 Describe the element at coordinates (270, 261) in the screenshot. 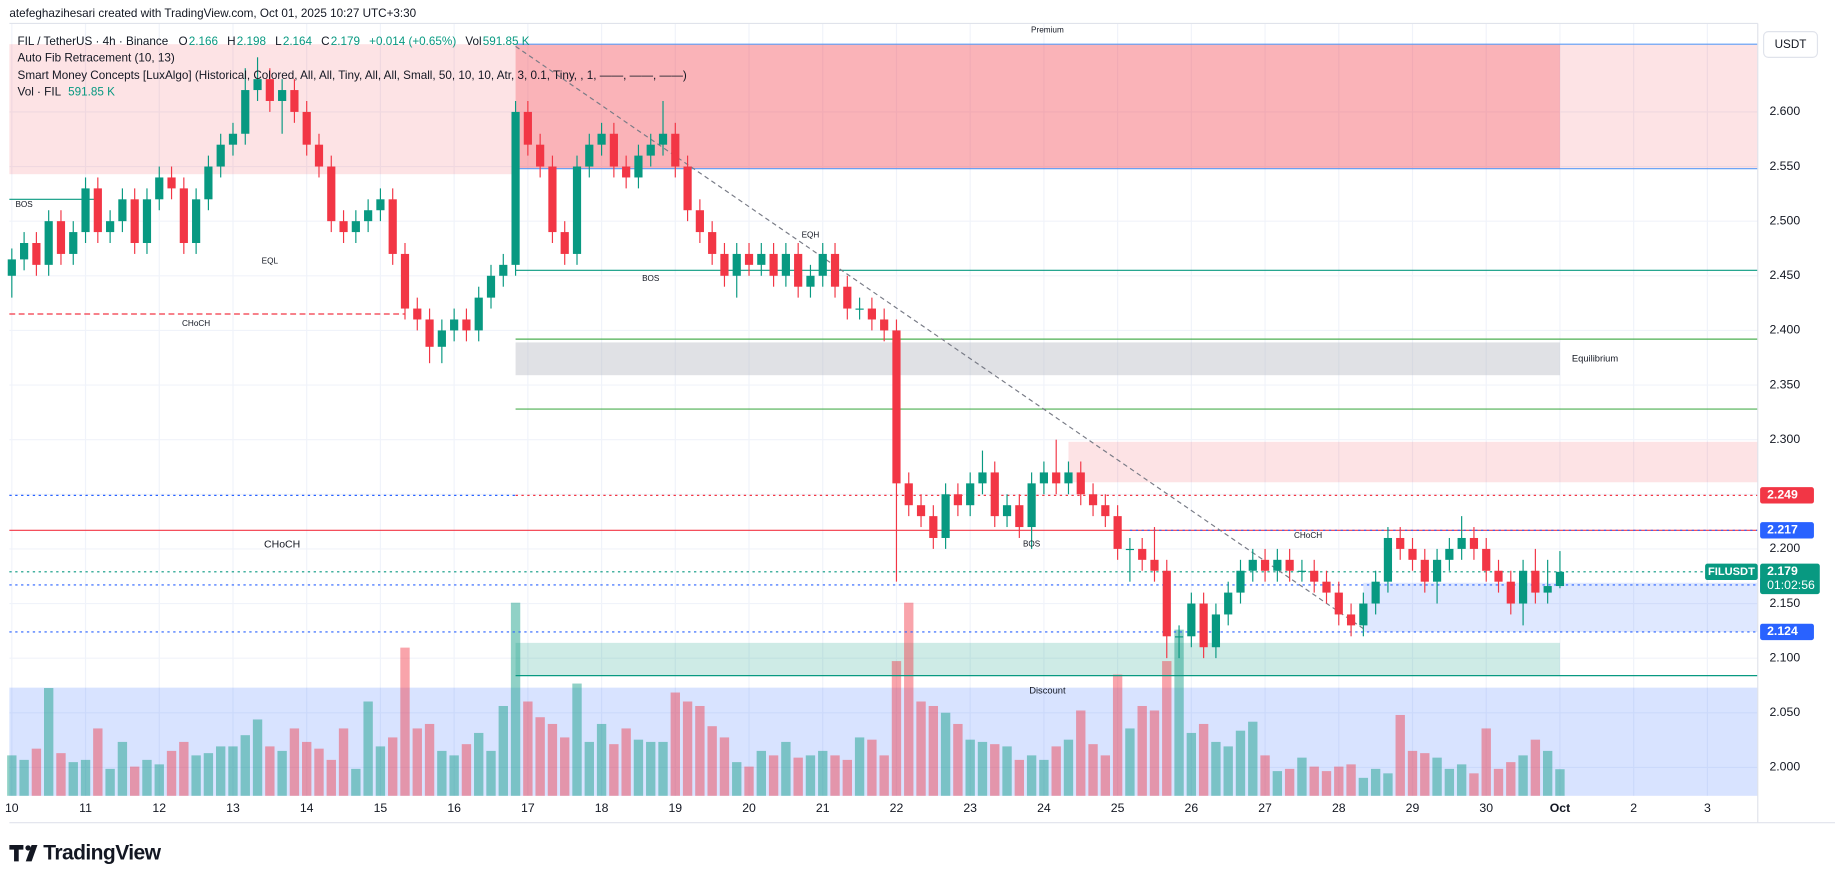

I see `annotation: EQL` at that location.